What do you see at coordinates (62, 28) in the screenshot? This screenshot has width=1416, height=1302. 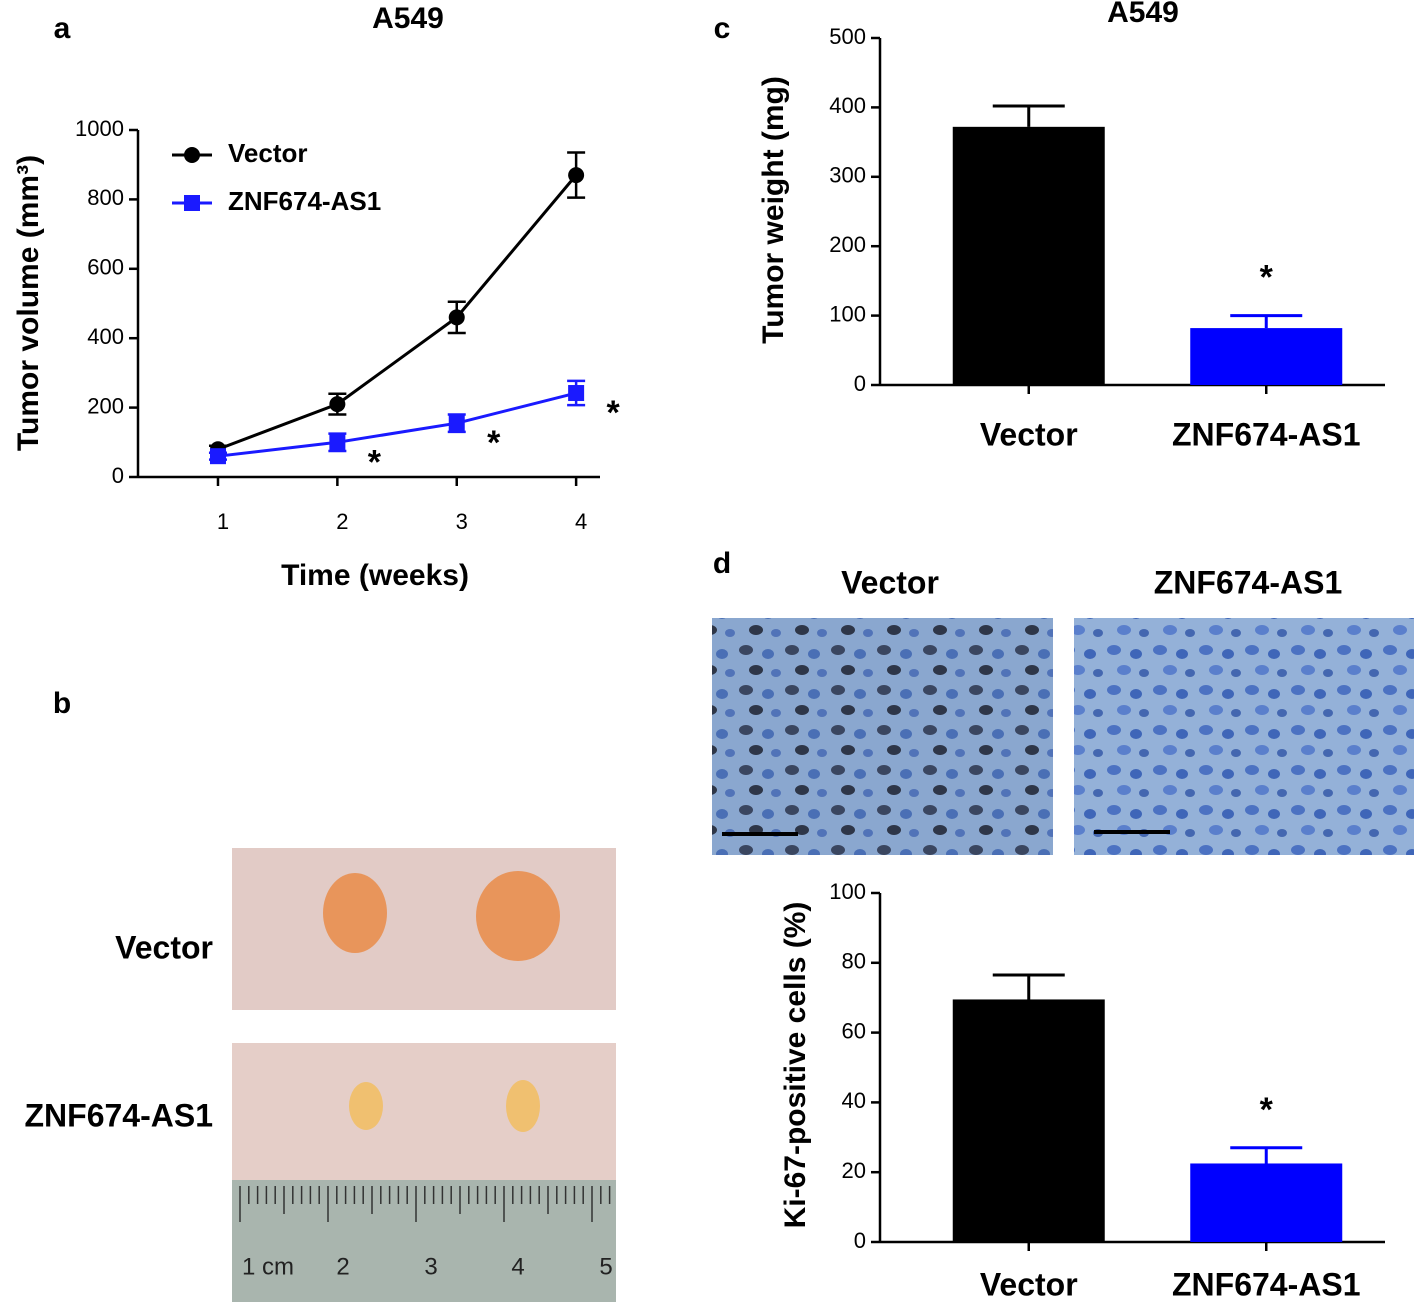 I see `panel-label: a` at bounding box center [62, 28].